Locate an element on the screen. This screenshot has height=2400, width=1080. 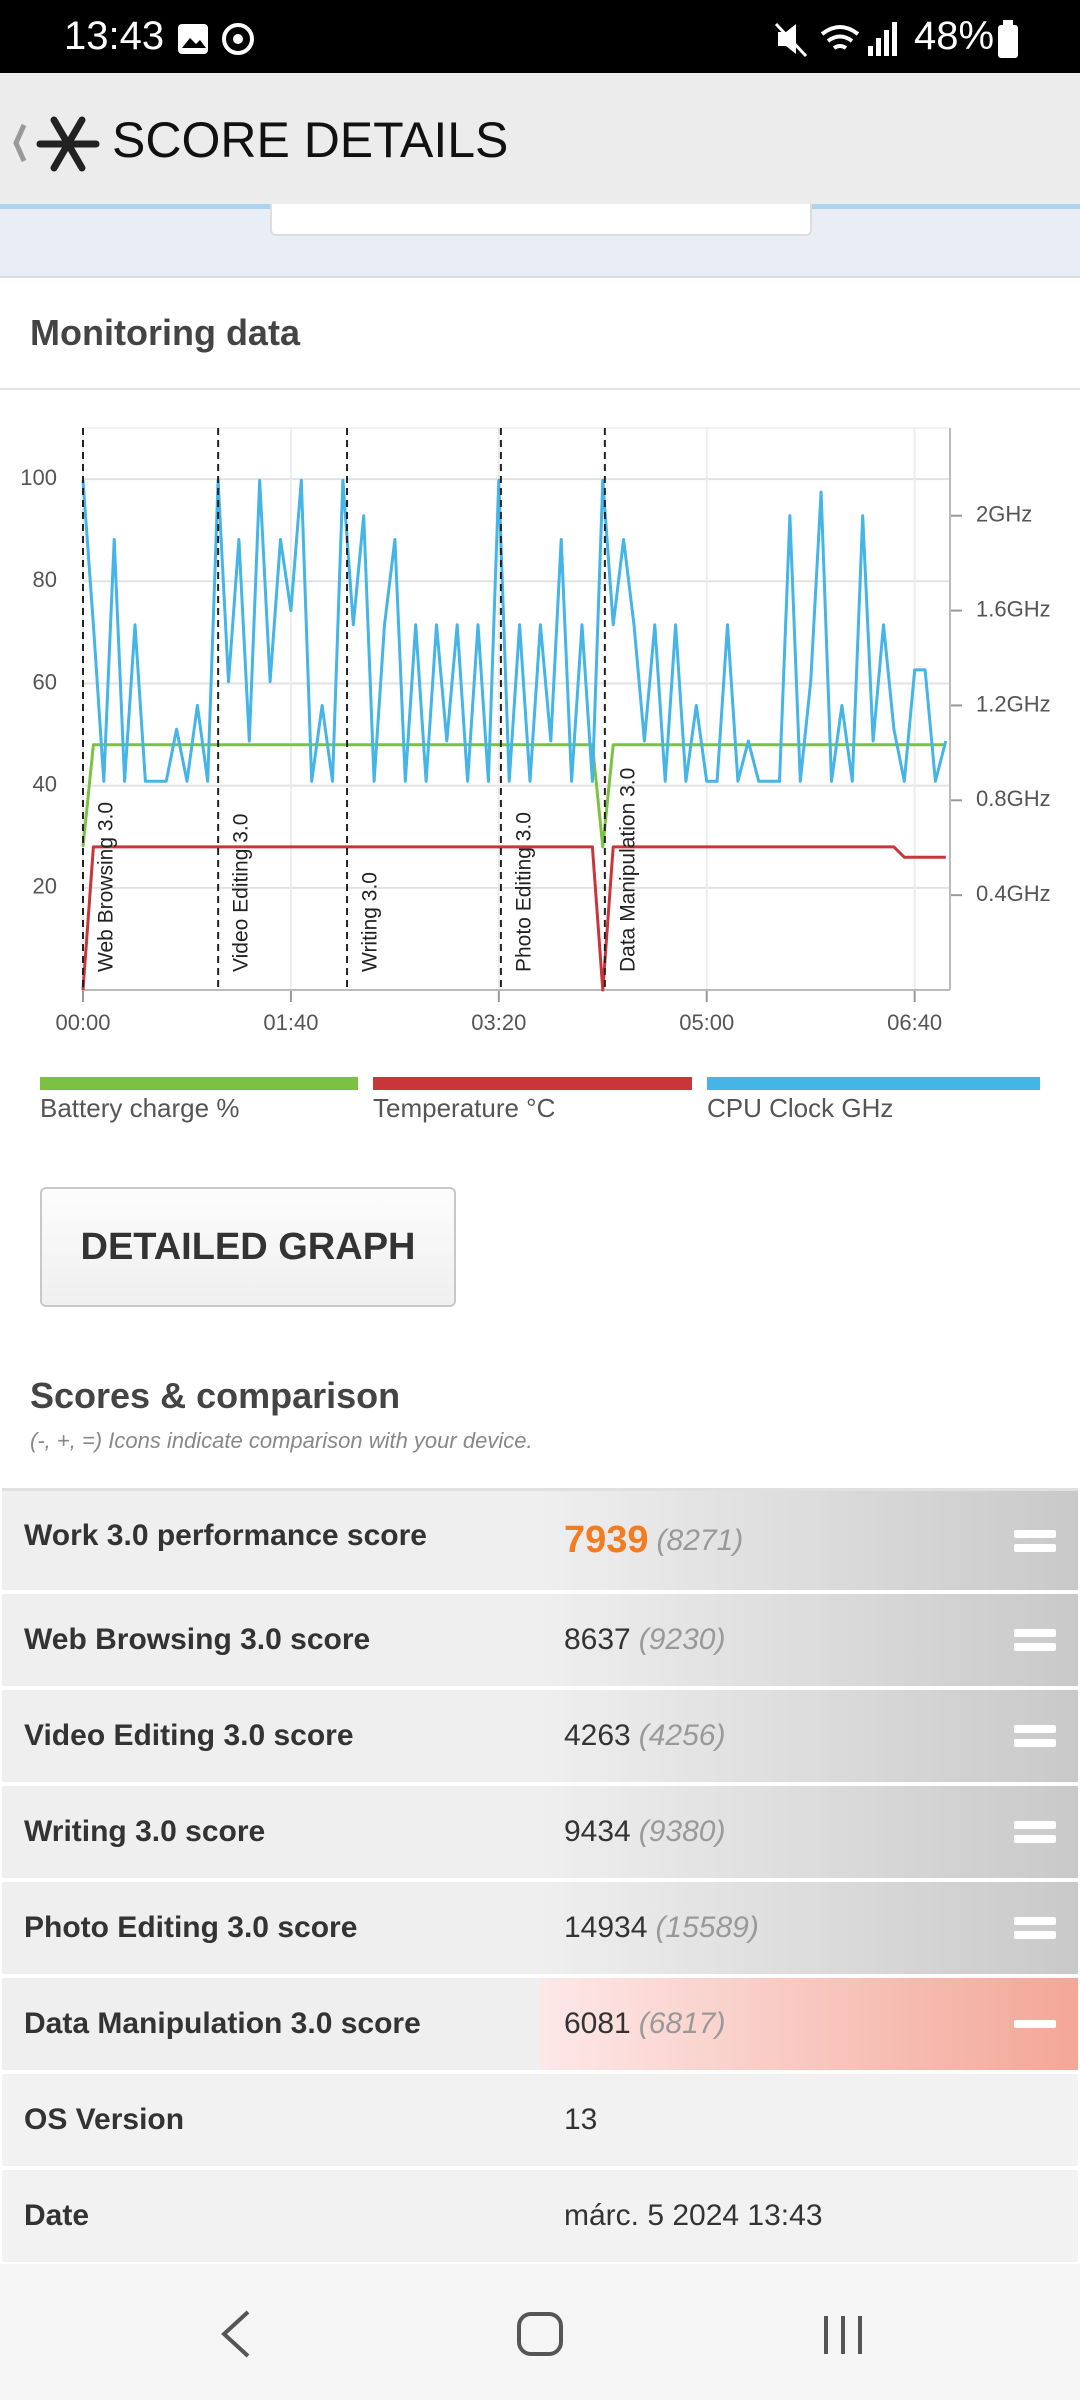
status-icons is located at coordinates (216, 39).